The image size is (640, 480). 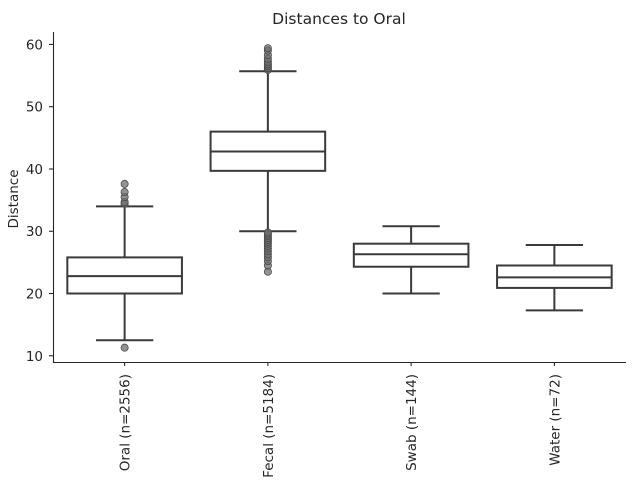 What do you see at coordinates (14, 198) in the screenshot?
I see `y-axis-label: Distance` at bounding box center [14, 198].